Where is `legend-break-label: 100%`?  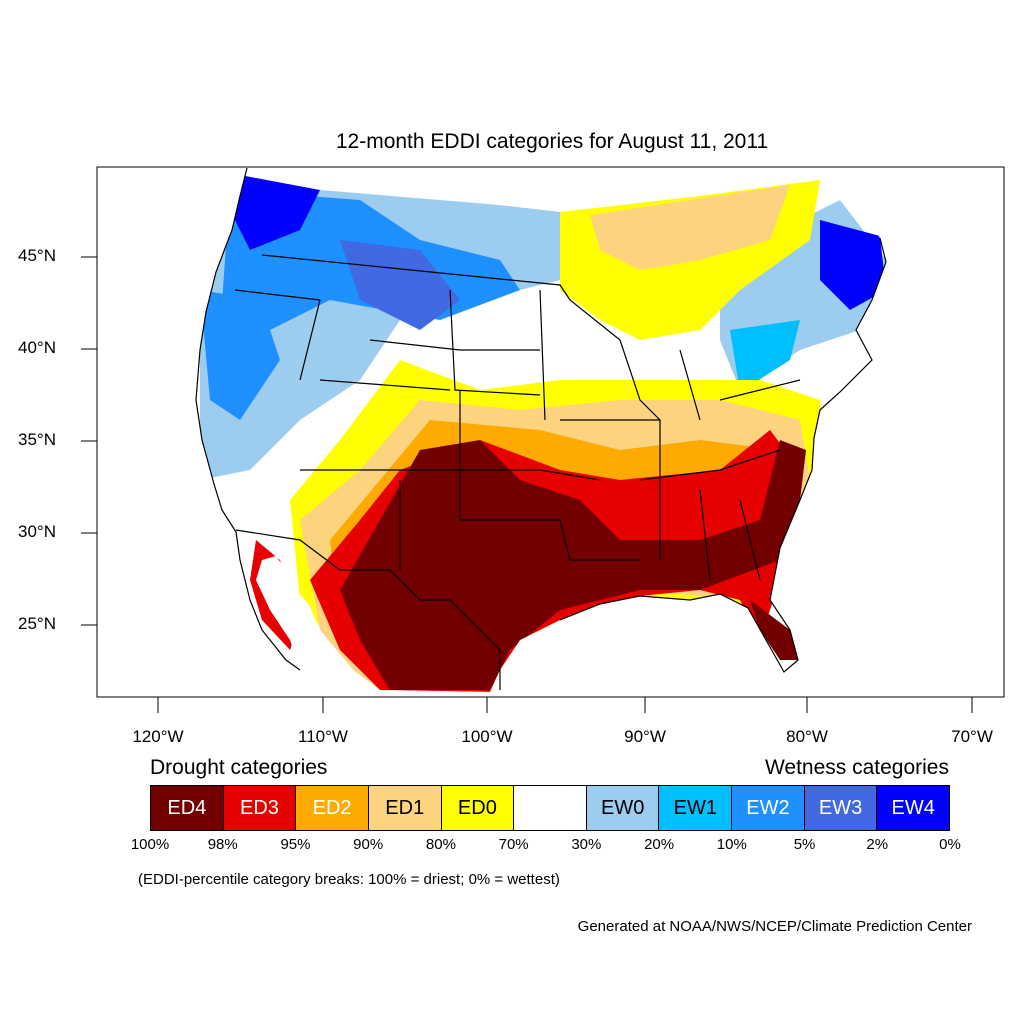
legend-break-label: 100% is located at coordinates (150, 844).